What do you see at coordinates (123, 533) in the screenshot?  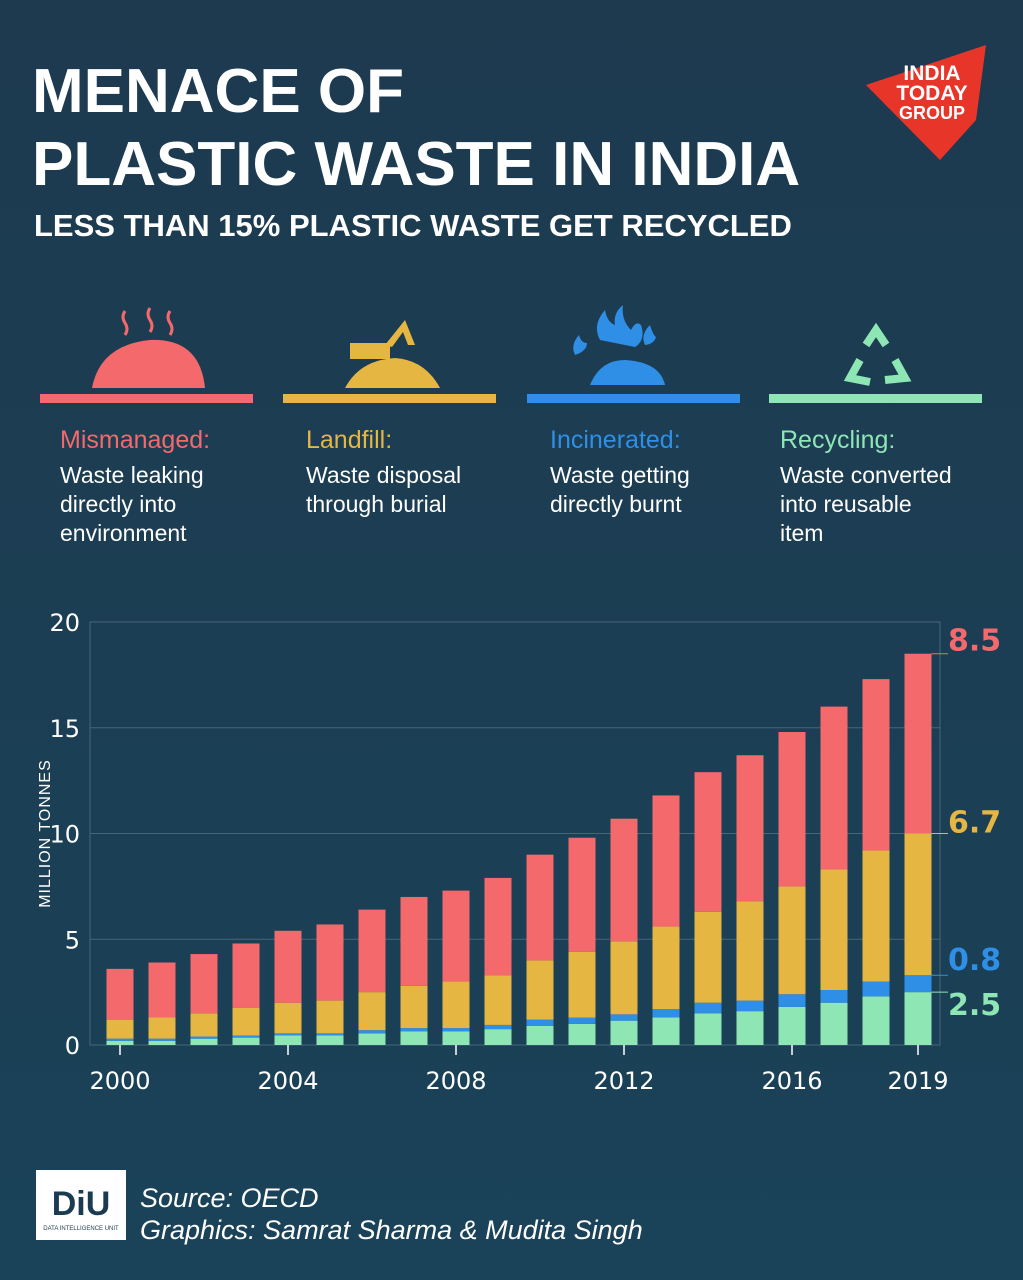 I see `legend-description: environment` at bounding box center [123, 533].